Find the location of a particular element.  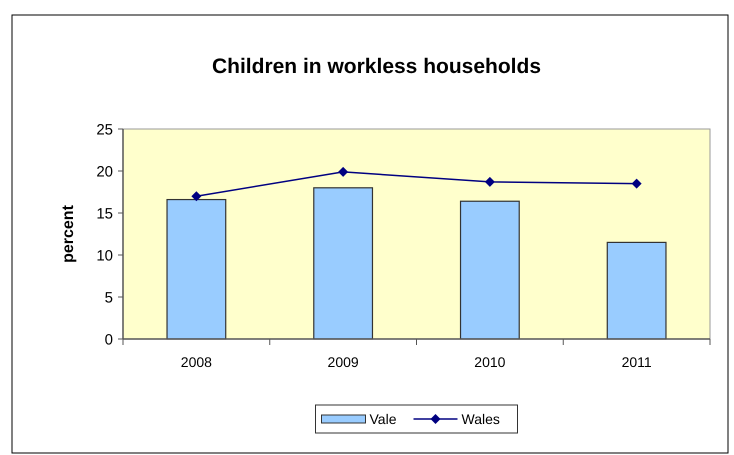

x-tick-label: 2008 is located at coordinates (196, 362).